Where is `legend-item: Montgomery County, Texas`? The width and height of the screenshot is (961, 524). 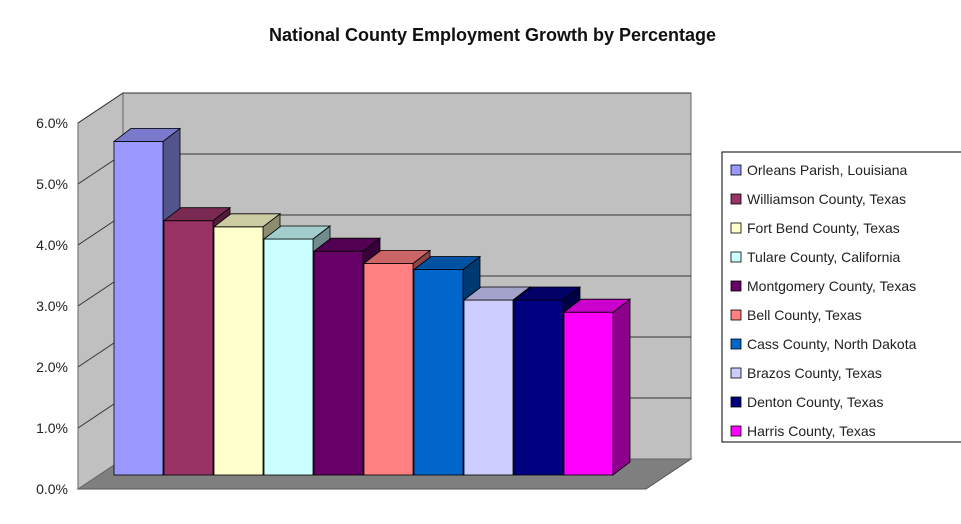
legend-item: Montgomery County, Texas is located at coordinates (823, 286).